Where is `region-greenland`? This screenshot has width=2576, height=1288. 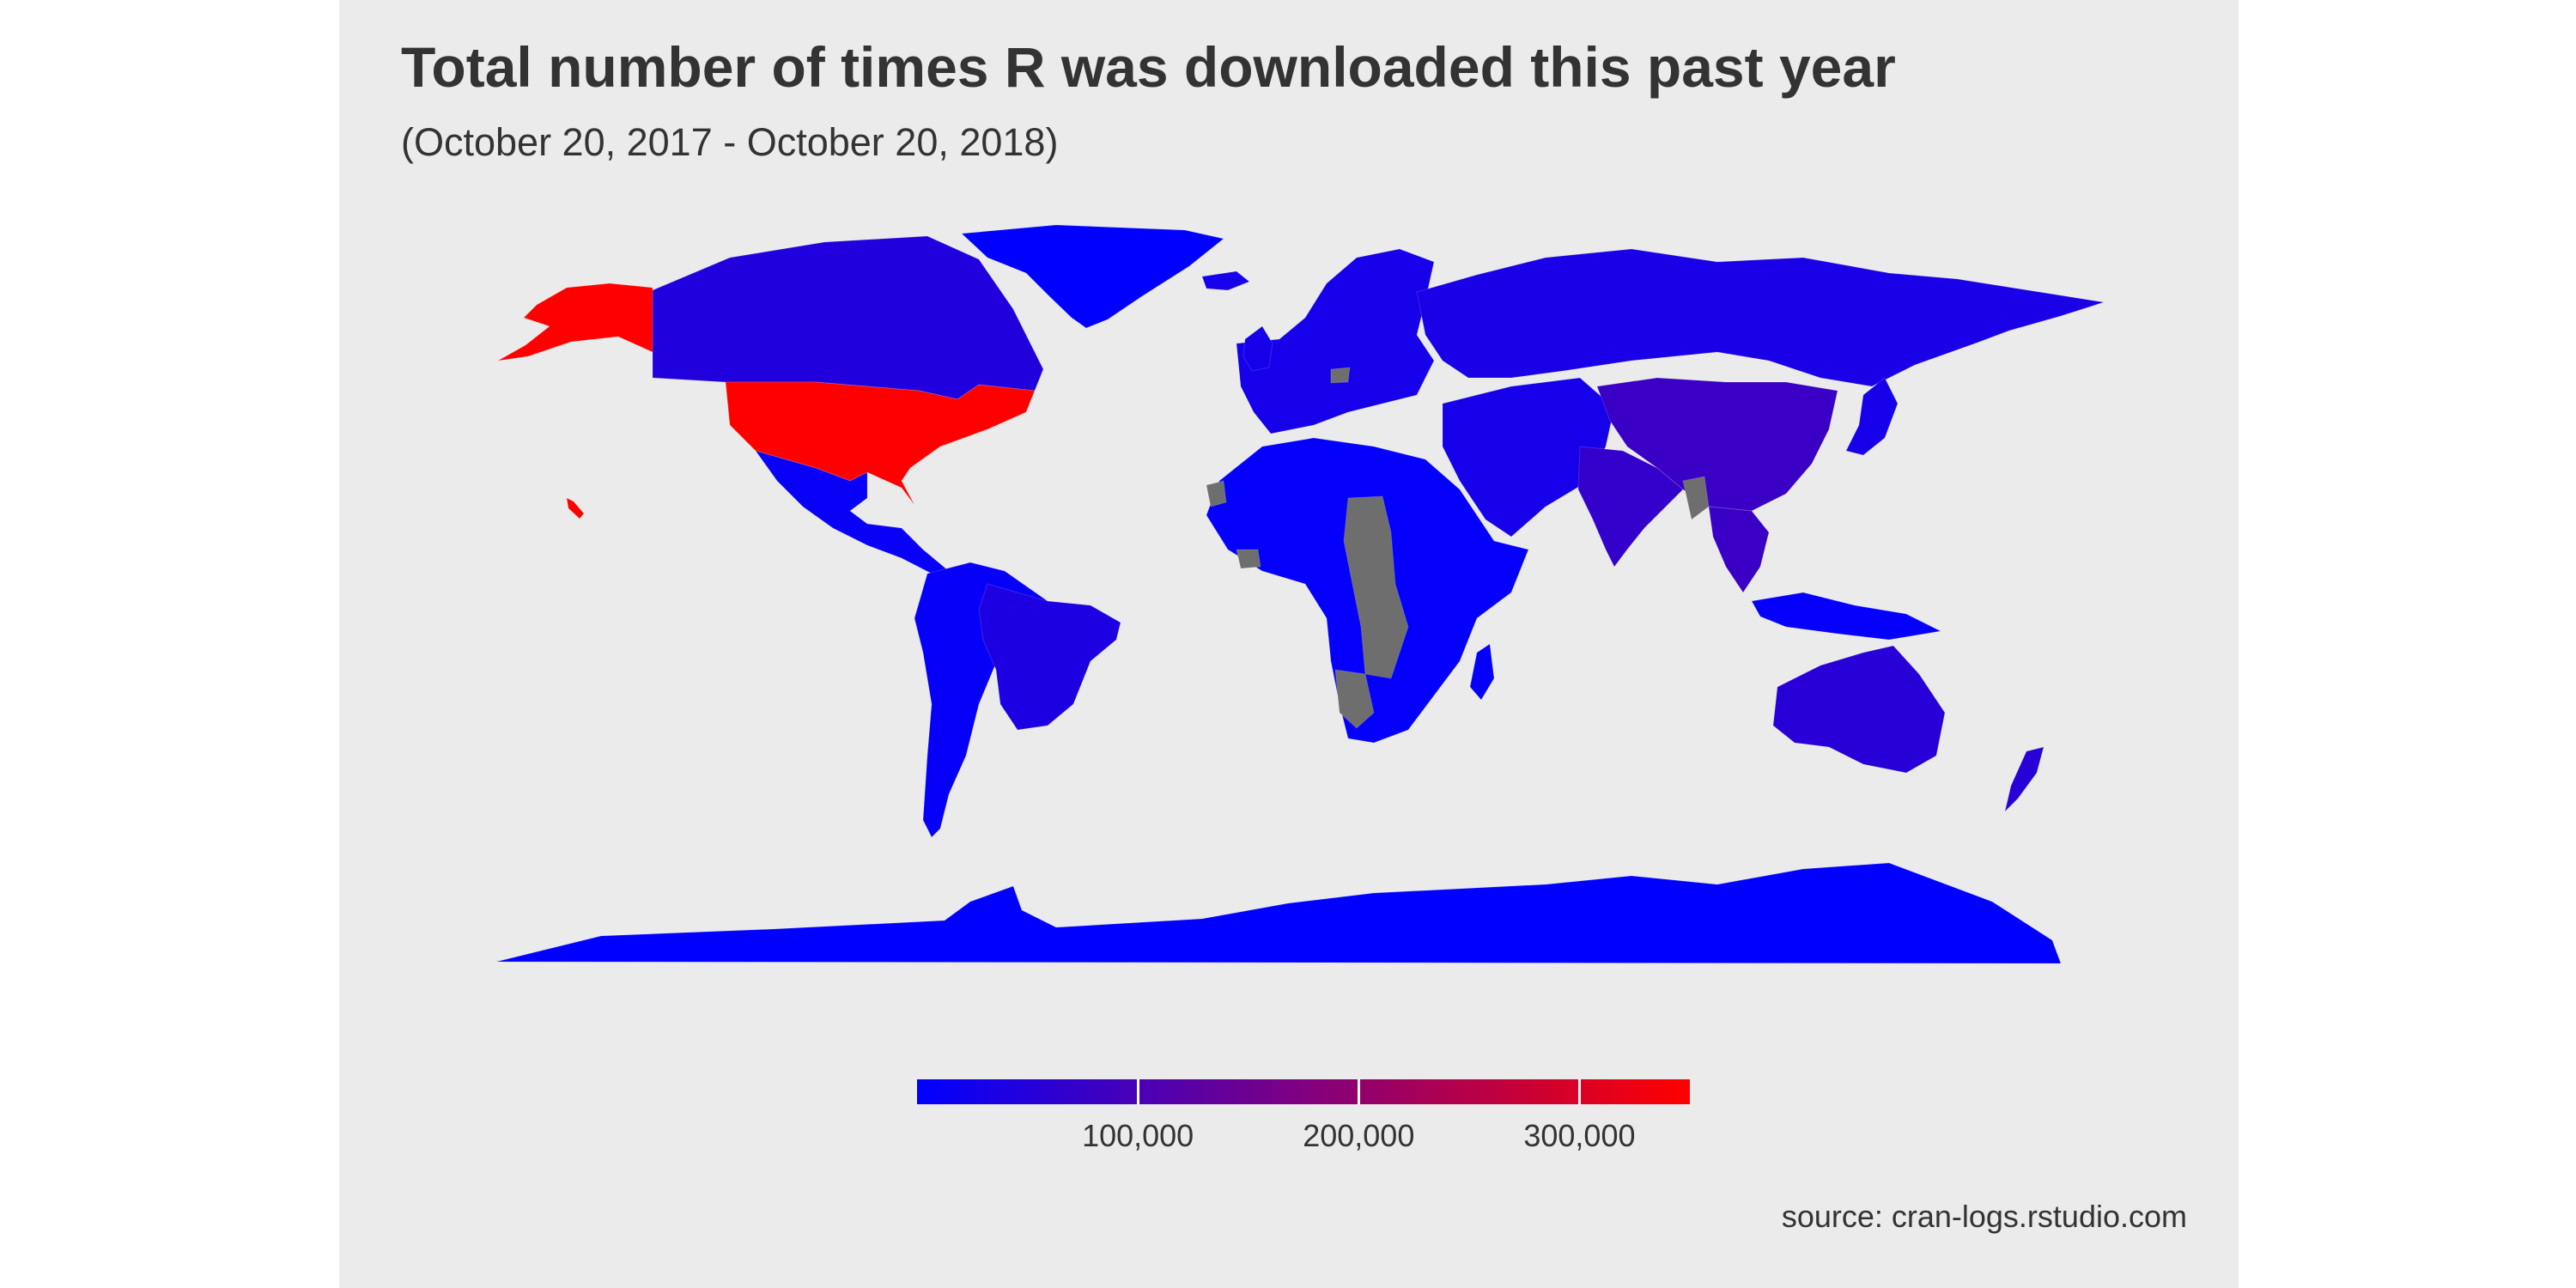
region-greenland is located at coordinates (1092, 276).